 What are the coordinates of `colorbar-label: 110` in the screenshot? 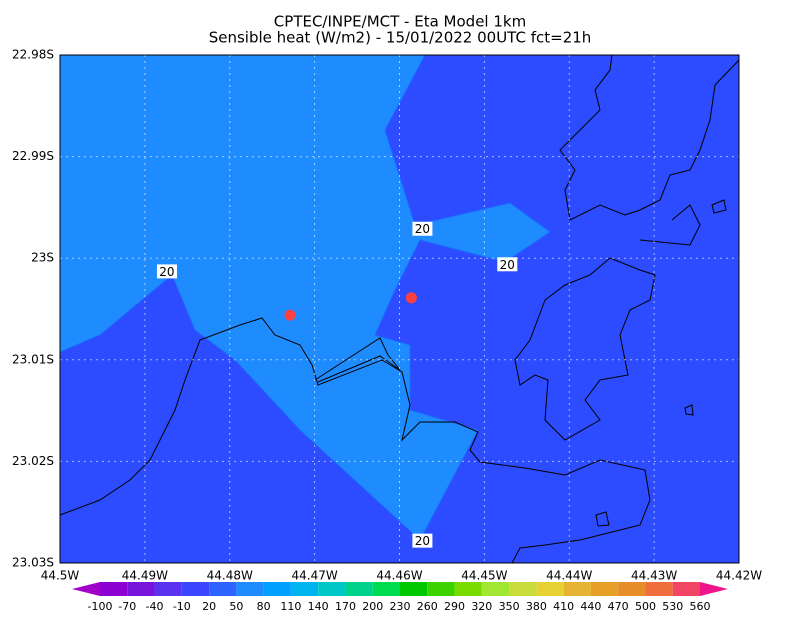 It's located at (290, 606).